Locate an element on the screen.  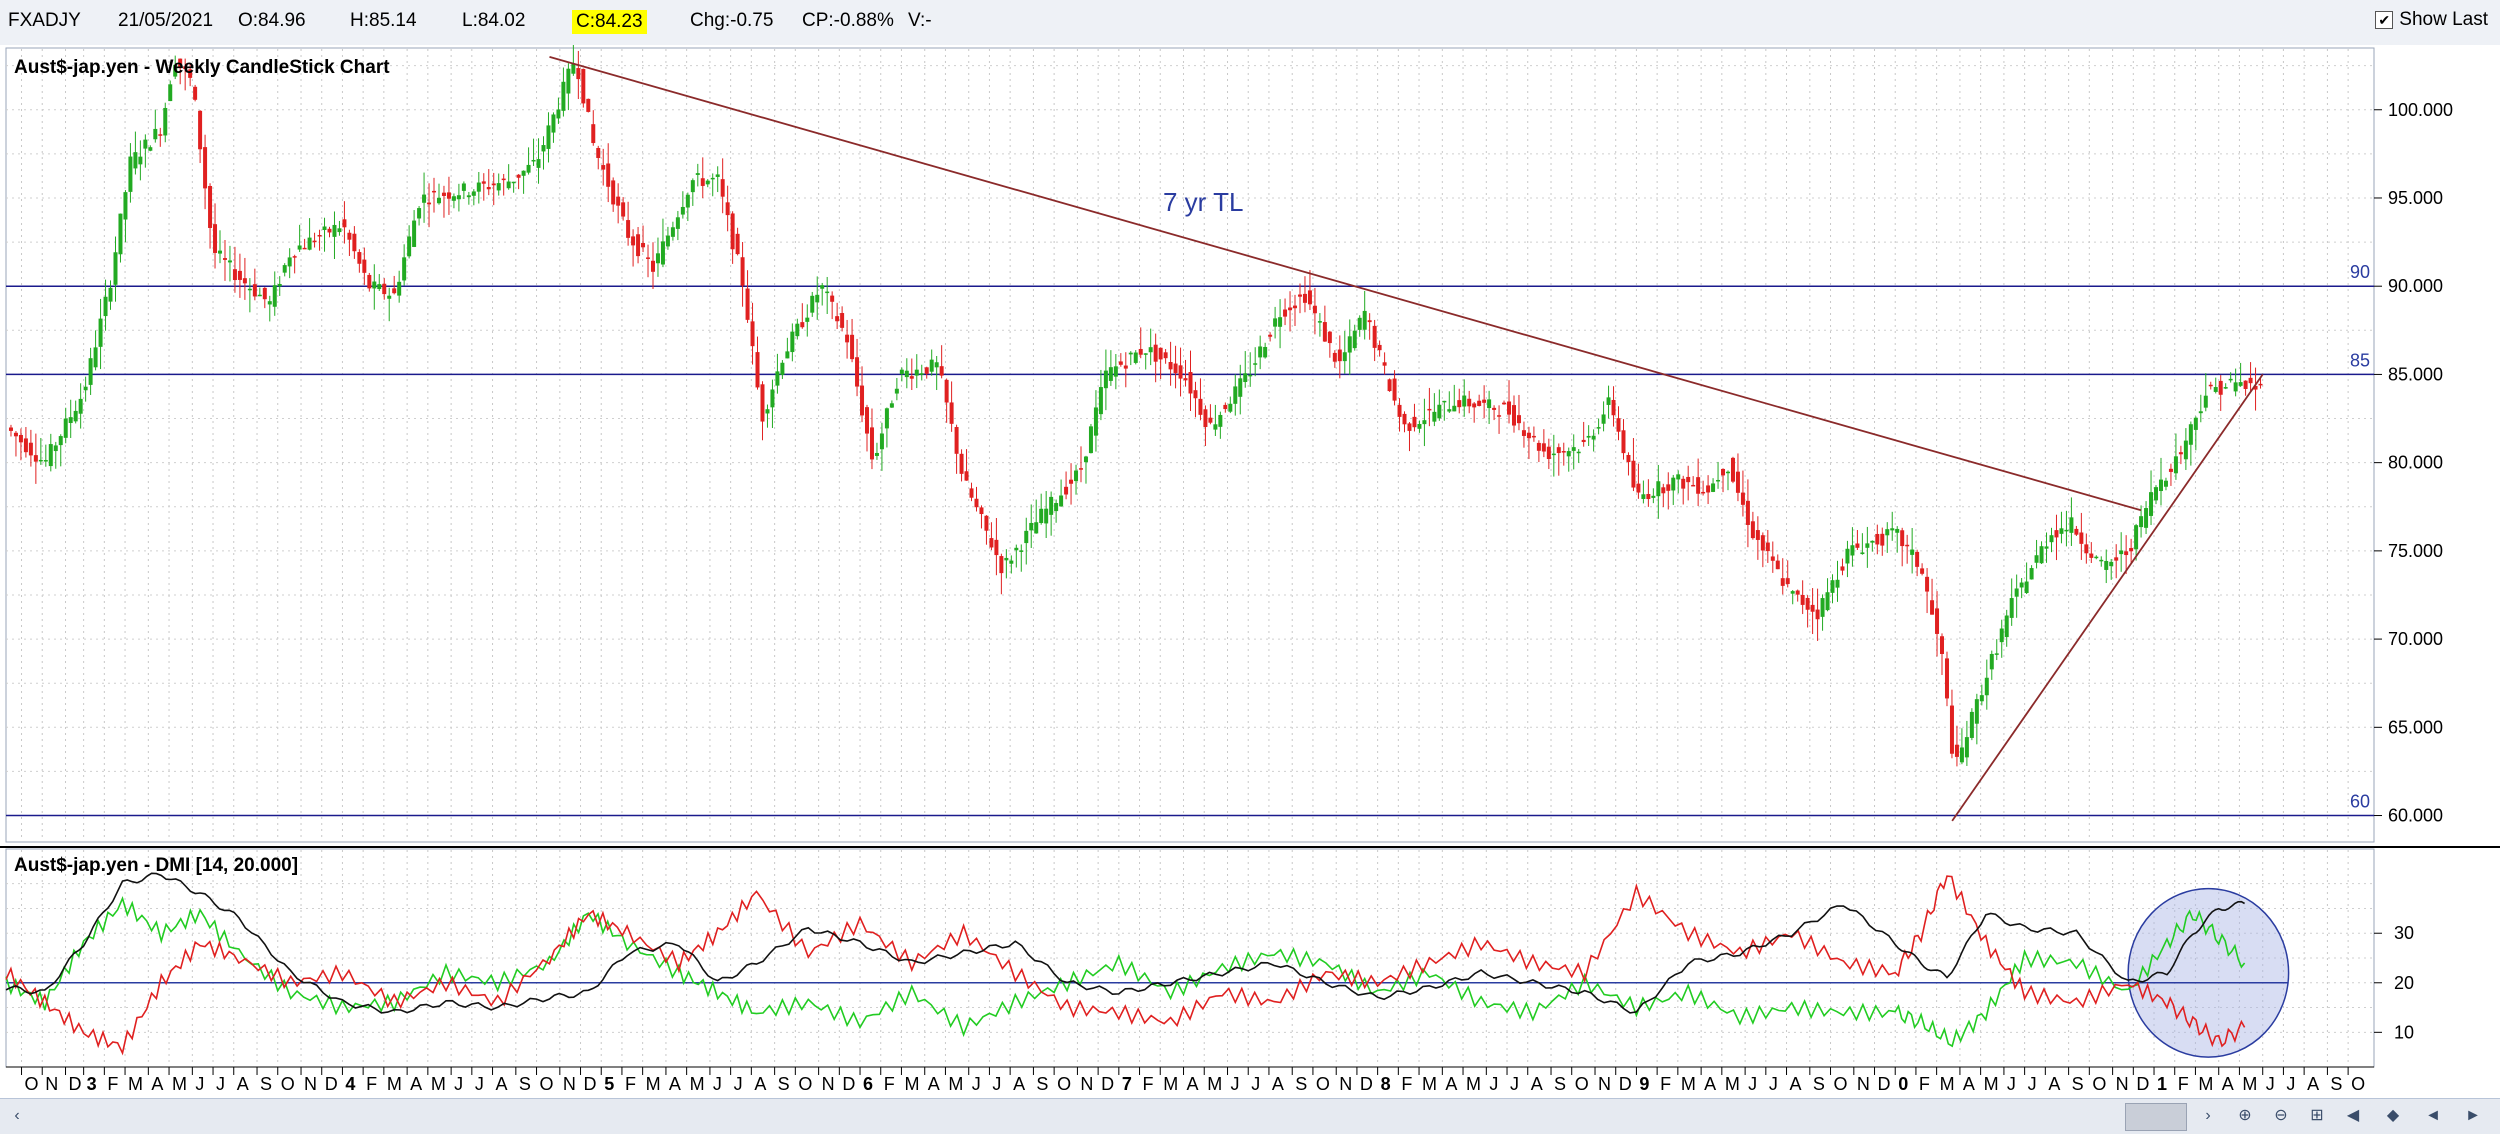
time-tick-label: 5 is located at coordinates (609, 1084).